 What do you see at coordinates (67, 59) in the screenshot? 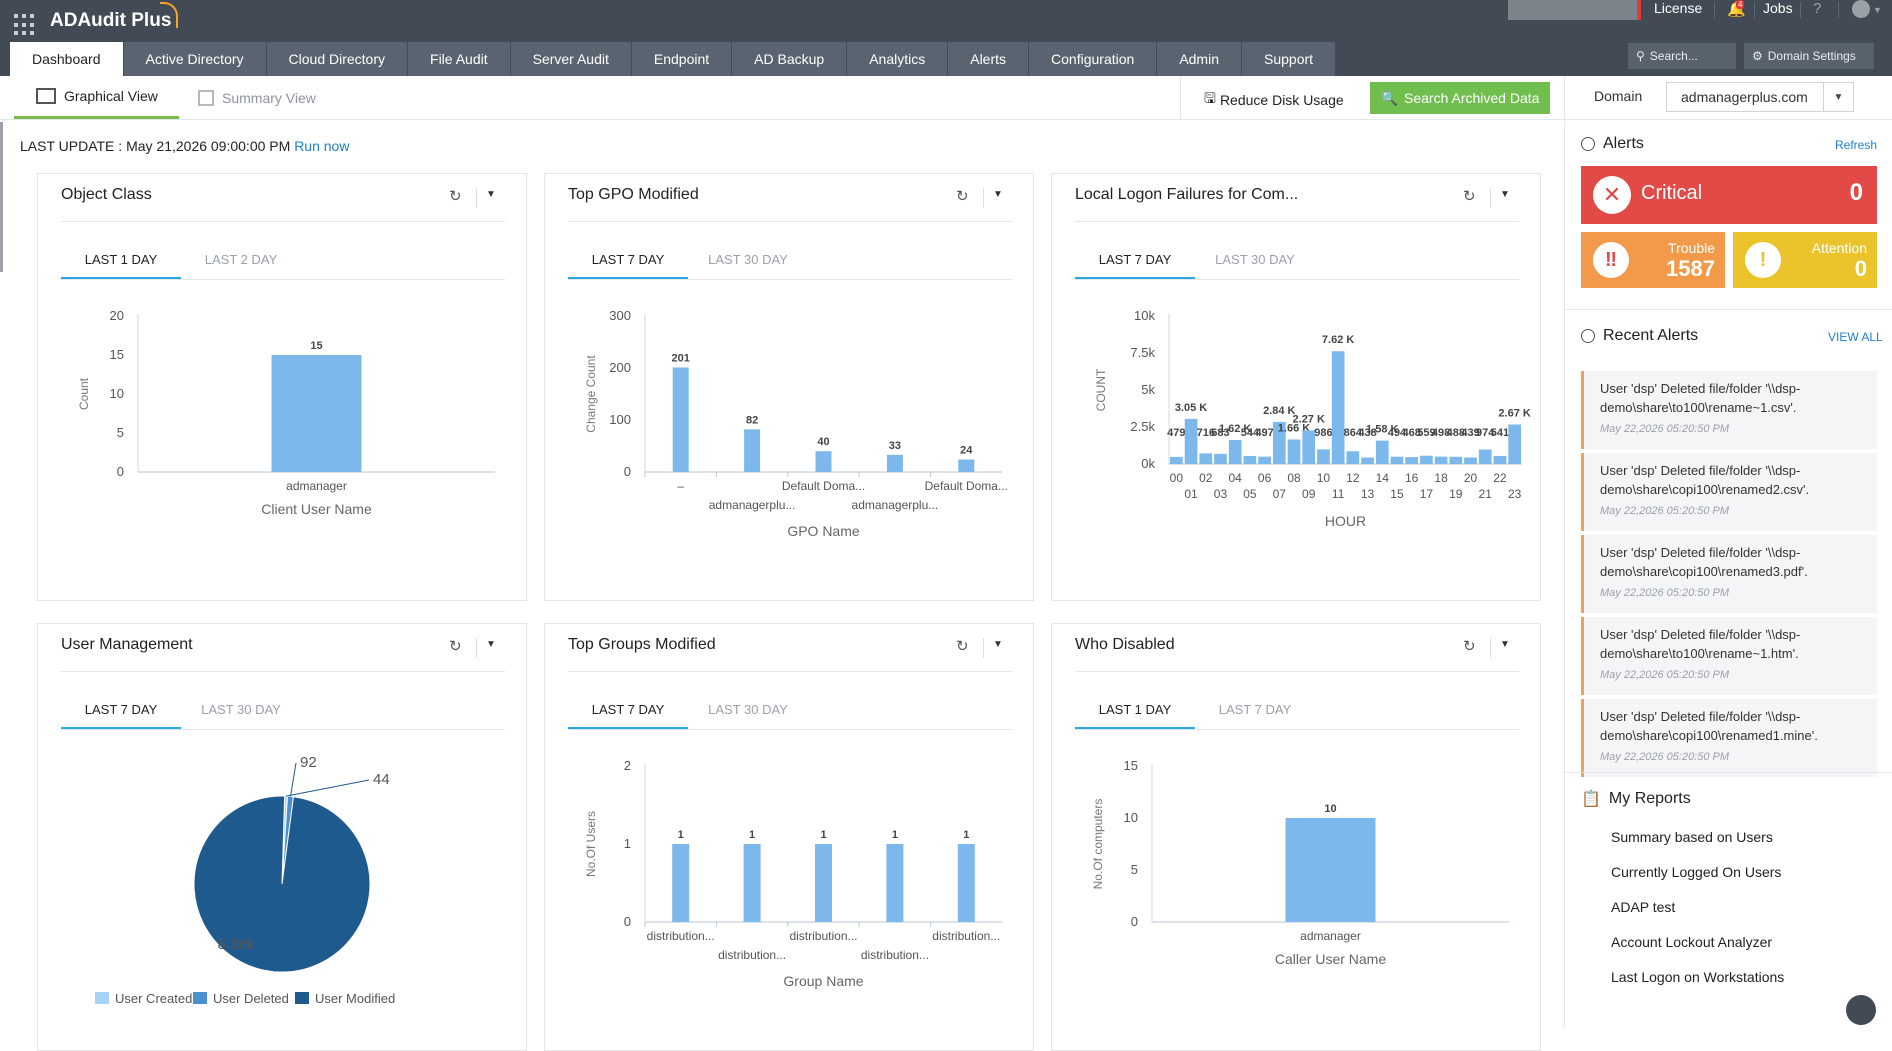
I see `nav-tab-dashboard: Dashboard` at bounding box center [67, 59].